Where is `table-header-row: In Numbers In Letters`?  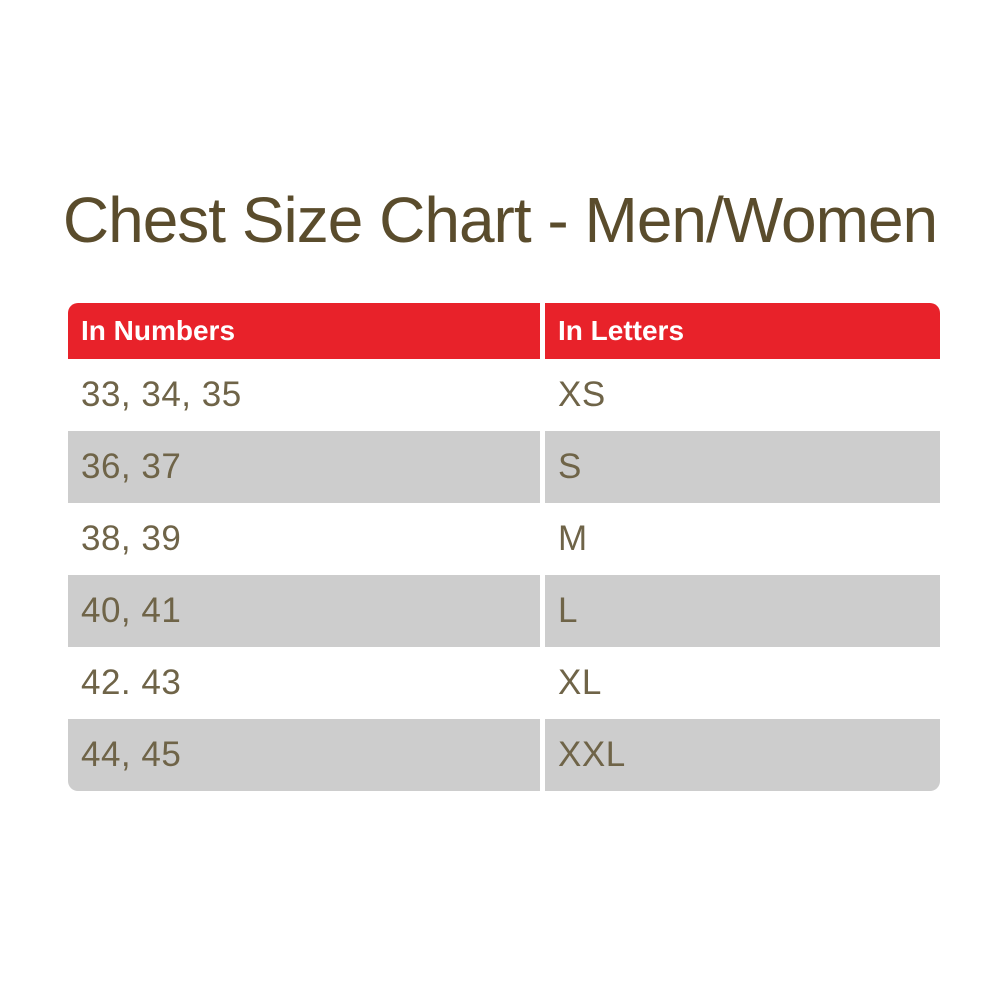 table-header-row: In Numbers In Letters is located at coordinates (504, 331).